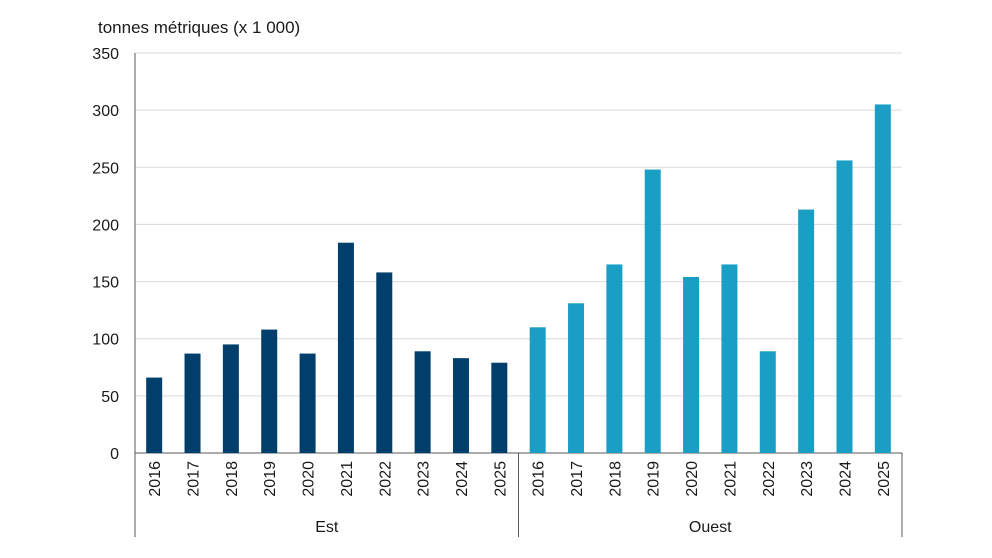 This screenshot has height=558, width=992. What do you see at coordinates (691, 365) in the screenshot?
I see `bar-ouest-2020` at bounding box center [691, 365].